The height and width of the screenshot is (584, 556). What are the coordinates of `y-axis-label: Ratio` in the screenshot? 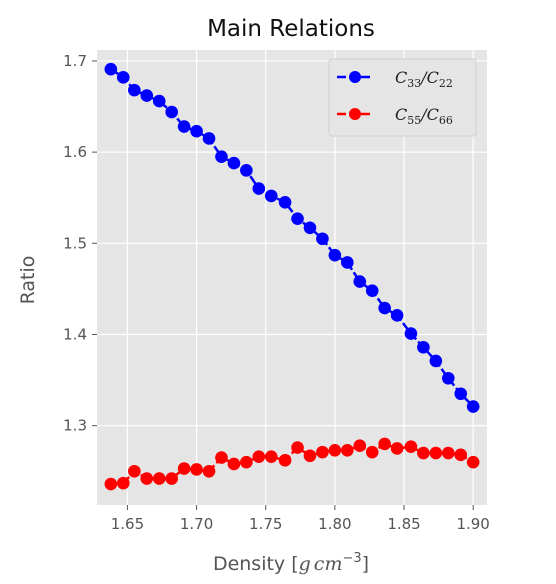 It's located at (28, 280).